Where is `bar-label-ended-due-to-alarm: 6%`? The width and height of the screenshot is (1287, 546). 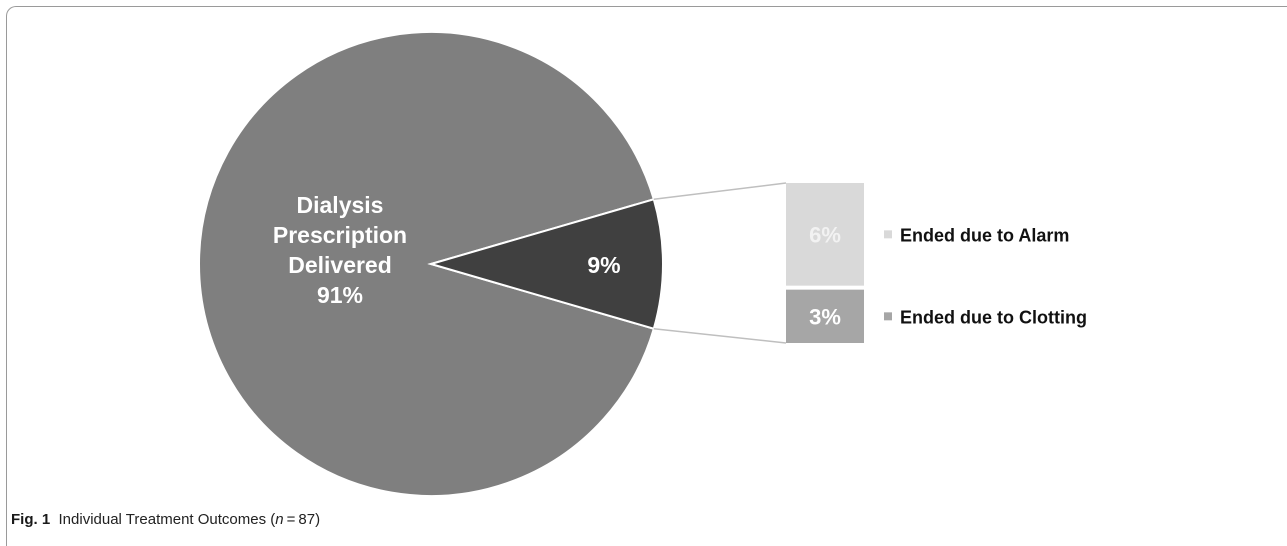 bar-label-ended-due-to-alarm: 6% is located at coordinates (825, 234).